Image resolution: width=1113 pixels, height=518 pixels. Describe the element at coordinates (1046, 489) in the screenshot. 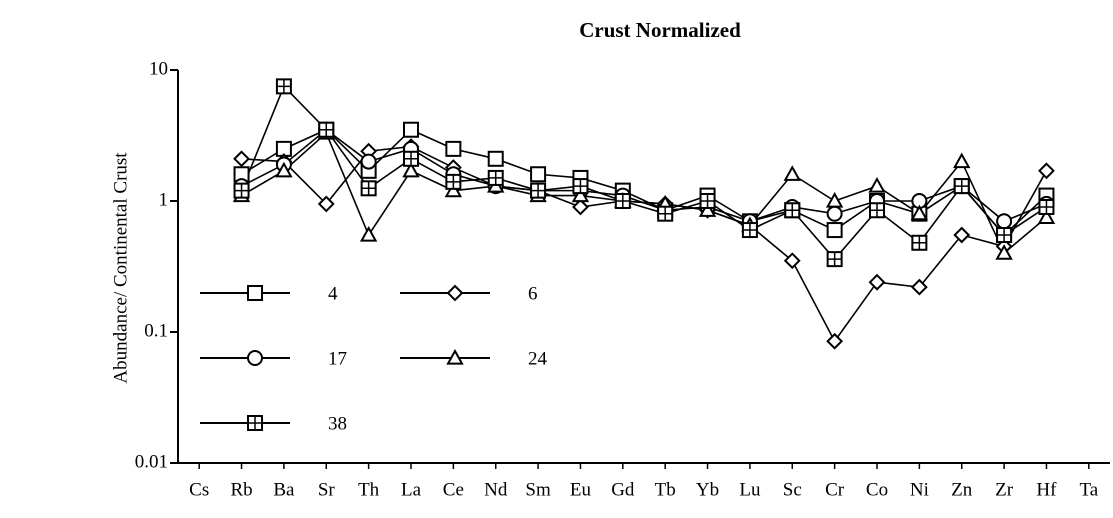

I see `x-tick-label: Hf` at that location.